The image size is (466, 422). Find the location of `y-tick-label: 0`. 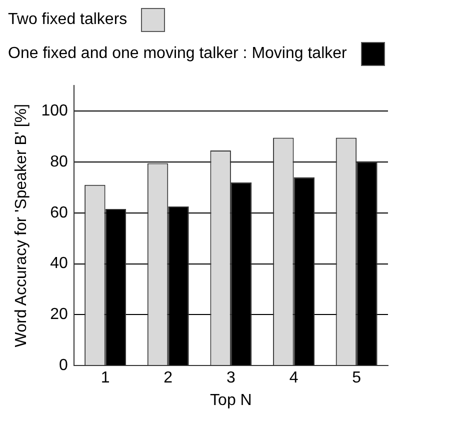

y-tick-label: 0 is located at coordinates (63, 365).